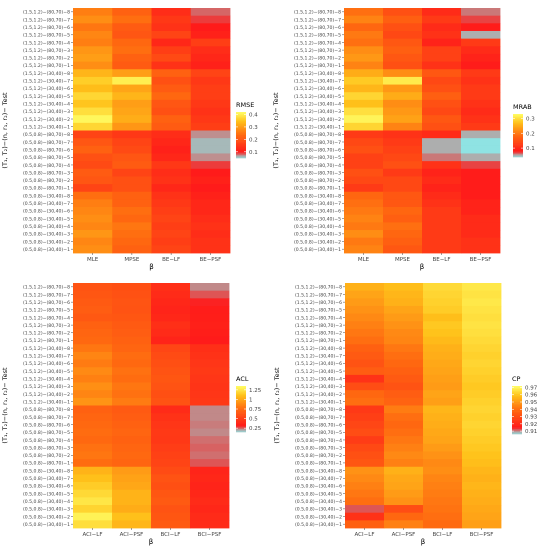 This screenshot has height=550, width=542. What do you see at coordinates (46, 242) in the screenshot?
I see `row-label: (0.5,0.8)−(30,40)−2` at bounding box center [46, 242].